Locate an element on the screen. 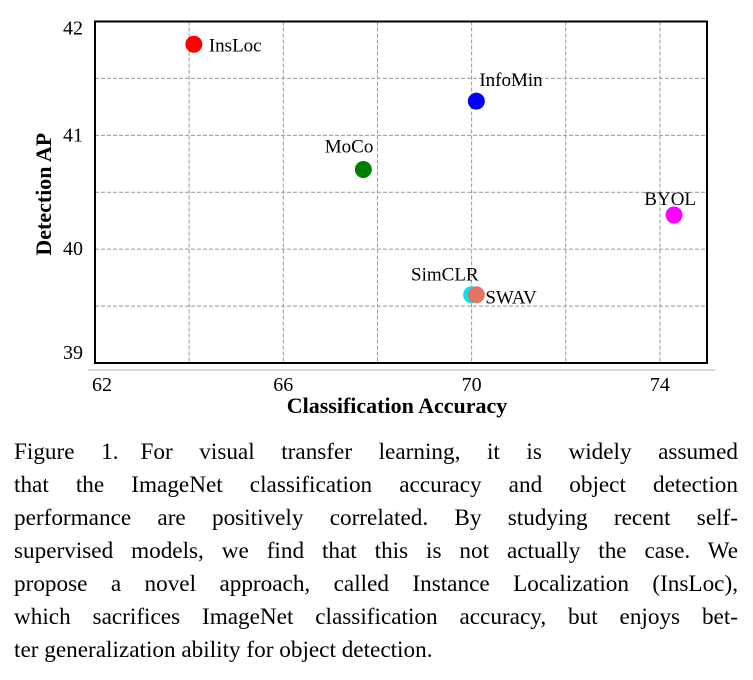  data-point-infomin is located at coordinates (476, 101).